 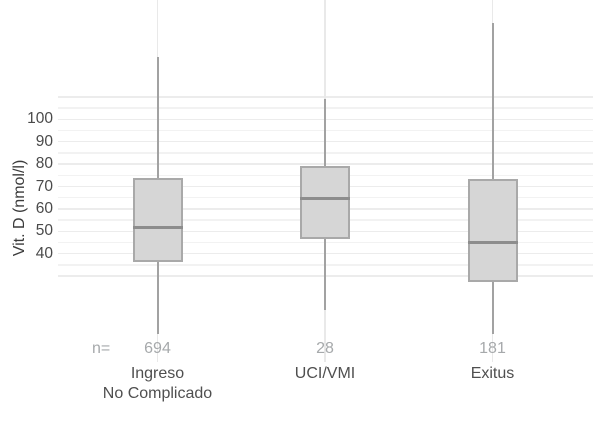 What do you see at coordinates (325, 348) in the screenshot?
I see `n-value: 28` at bounding box center [325, 348].